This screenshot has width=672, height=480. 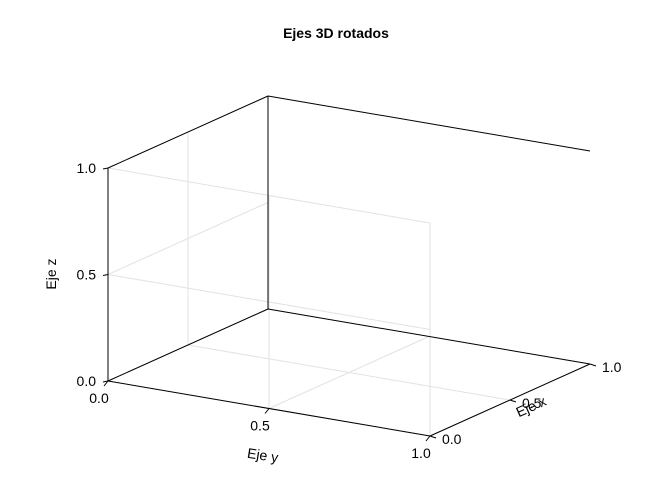 I want to click on frame-top-left, so click(x=188, y=132).